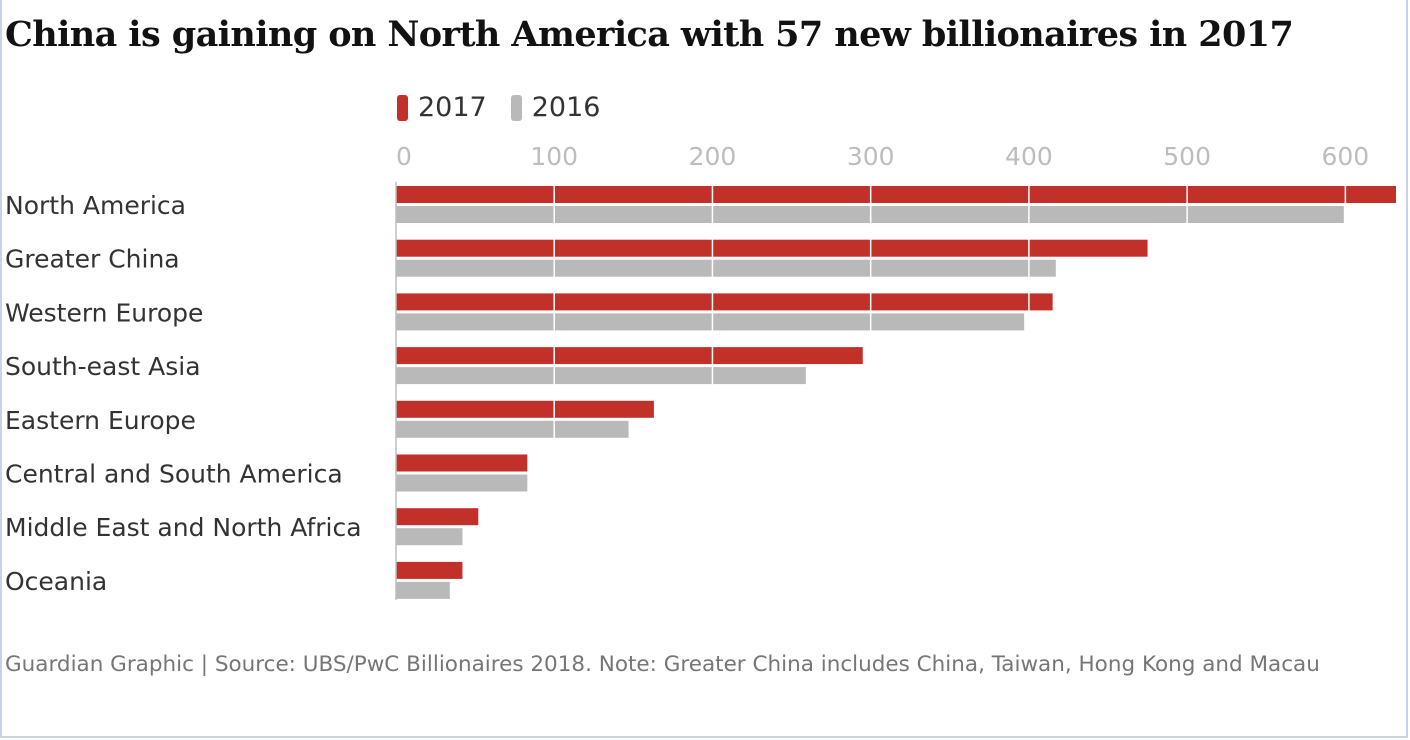 The image size is (1410, 740). I want to click on category-label: Middle East and North Africa, so click(183, 527).